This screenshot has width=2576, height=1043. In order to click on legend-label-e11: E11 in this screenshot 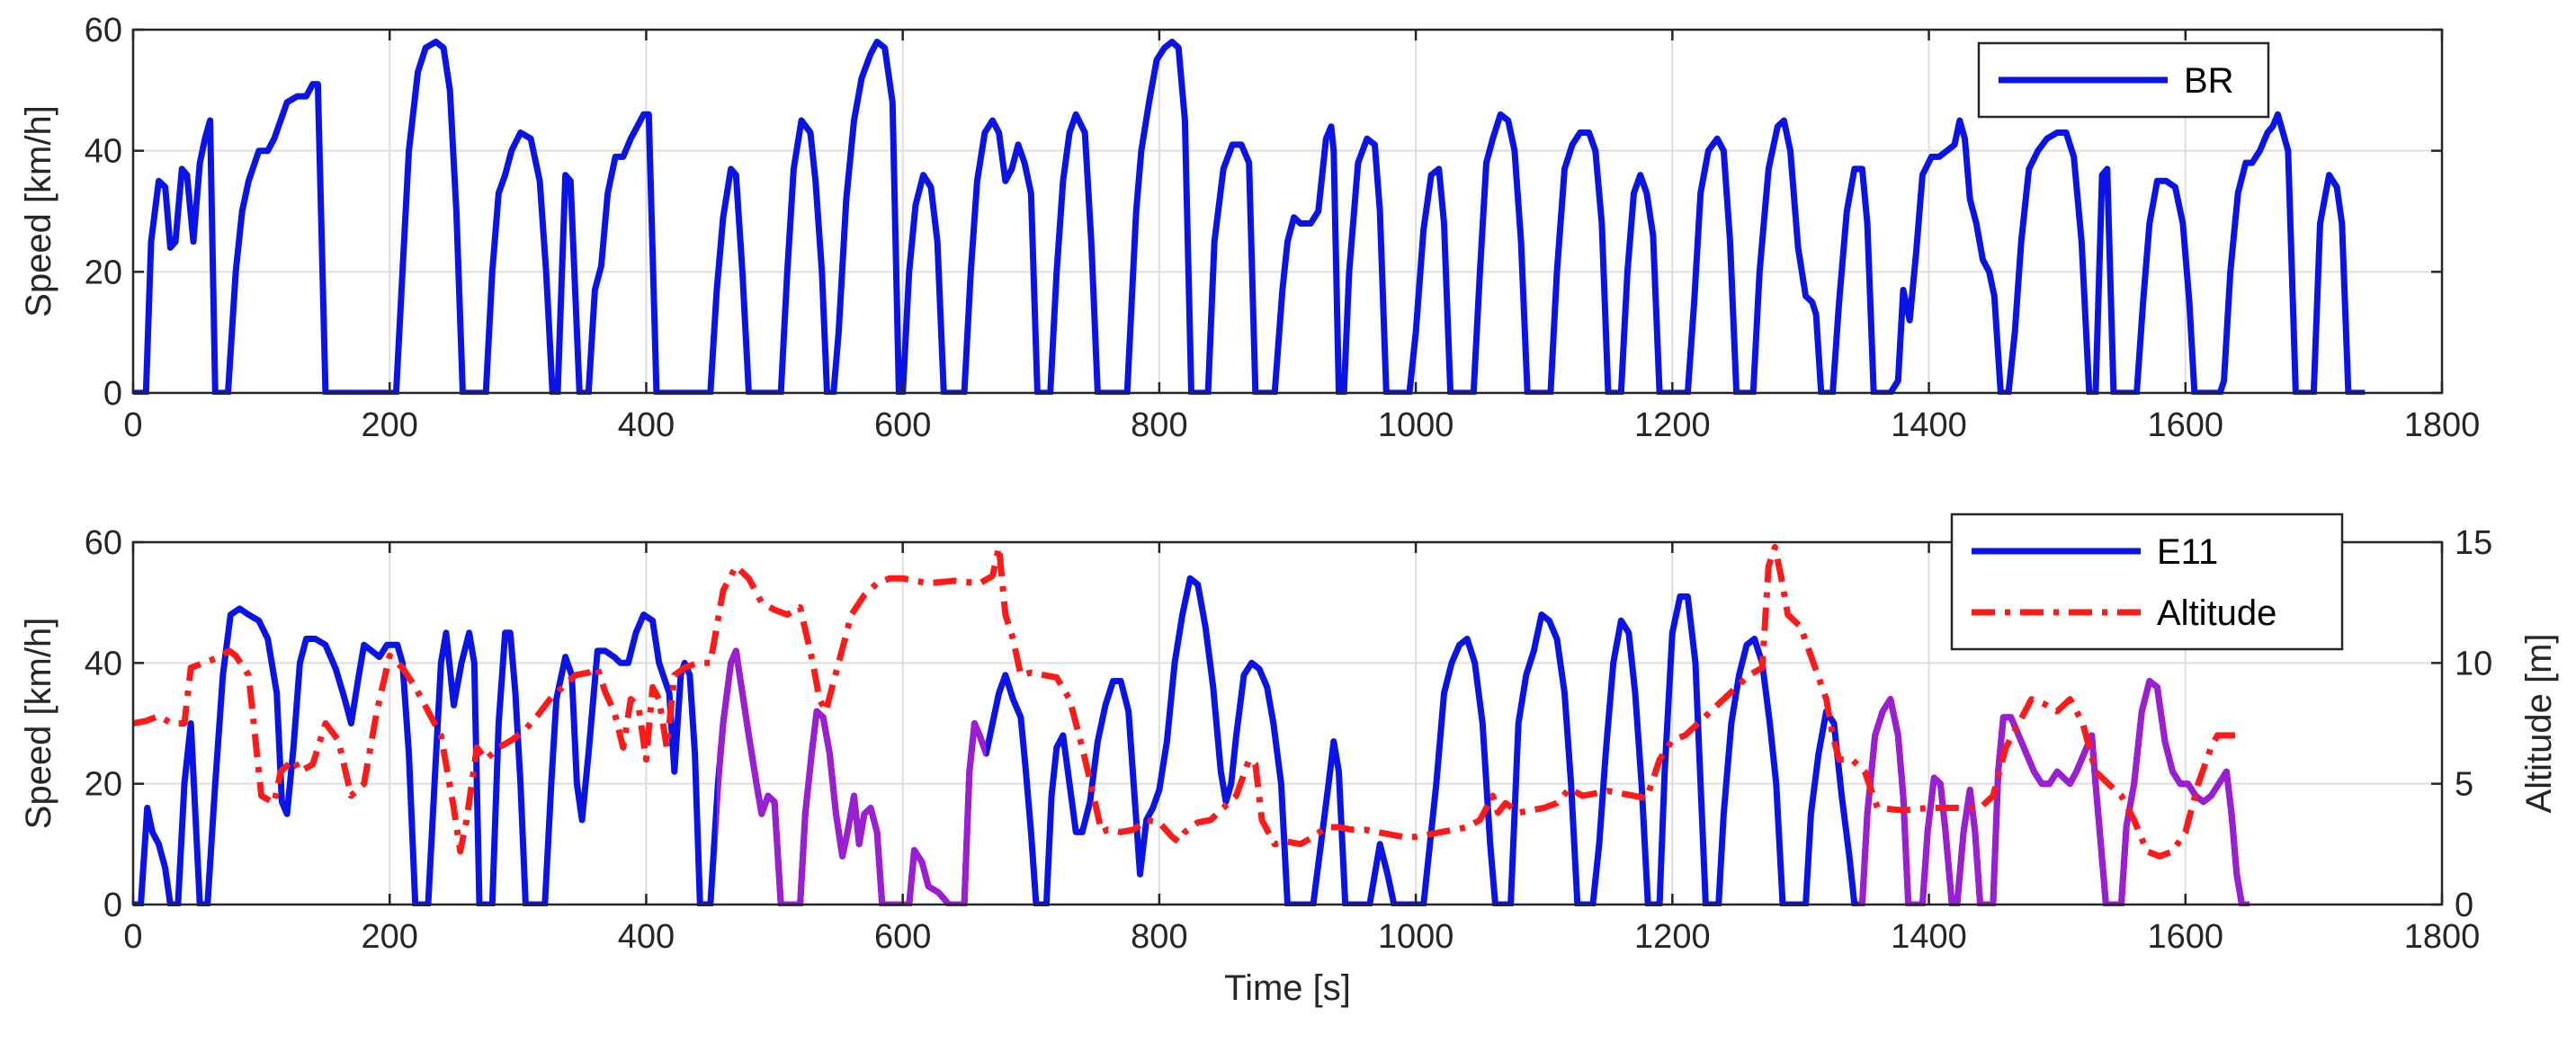, I will do `click(2187, 552)`.